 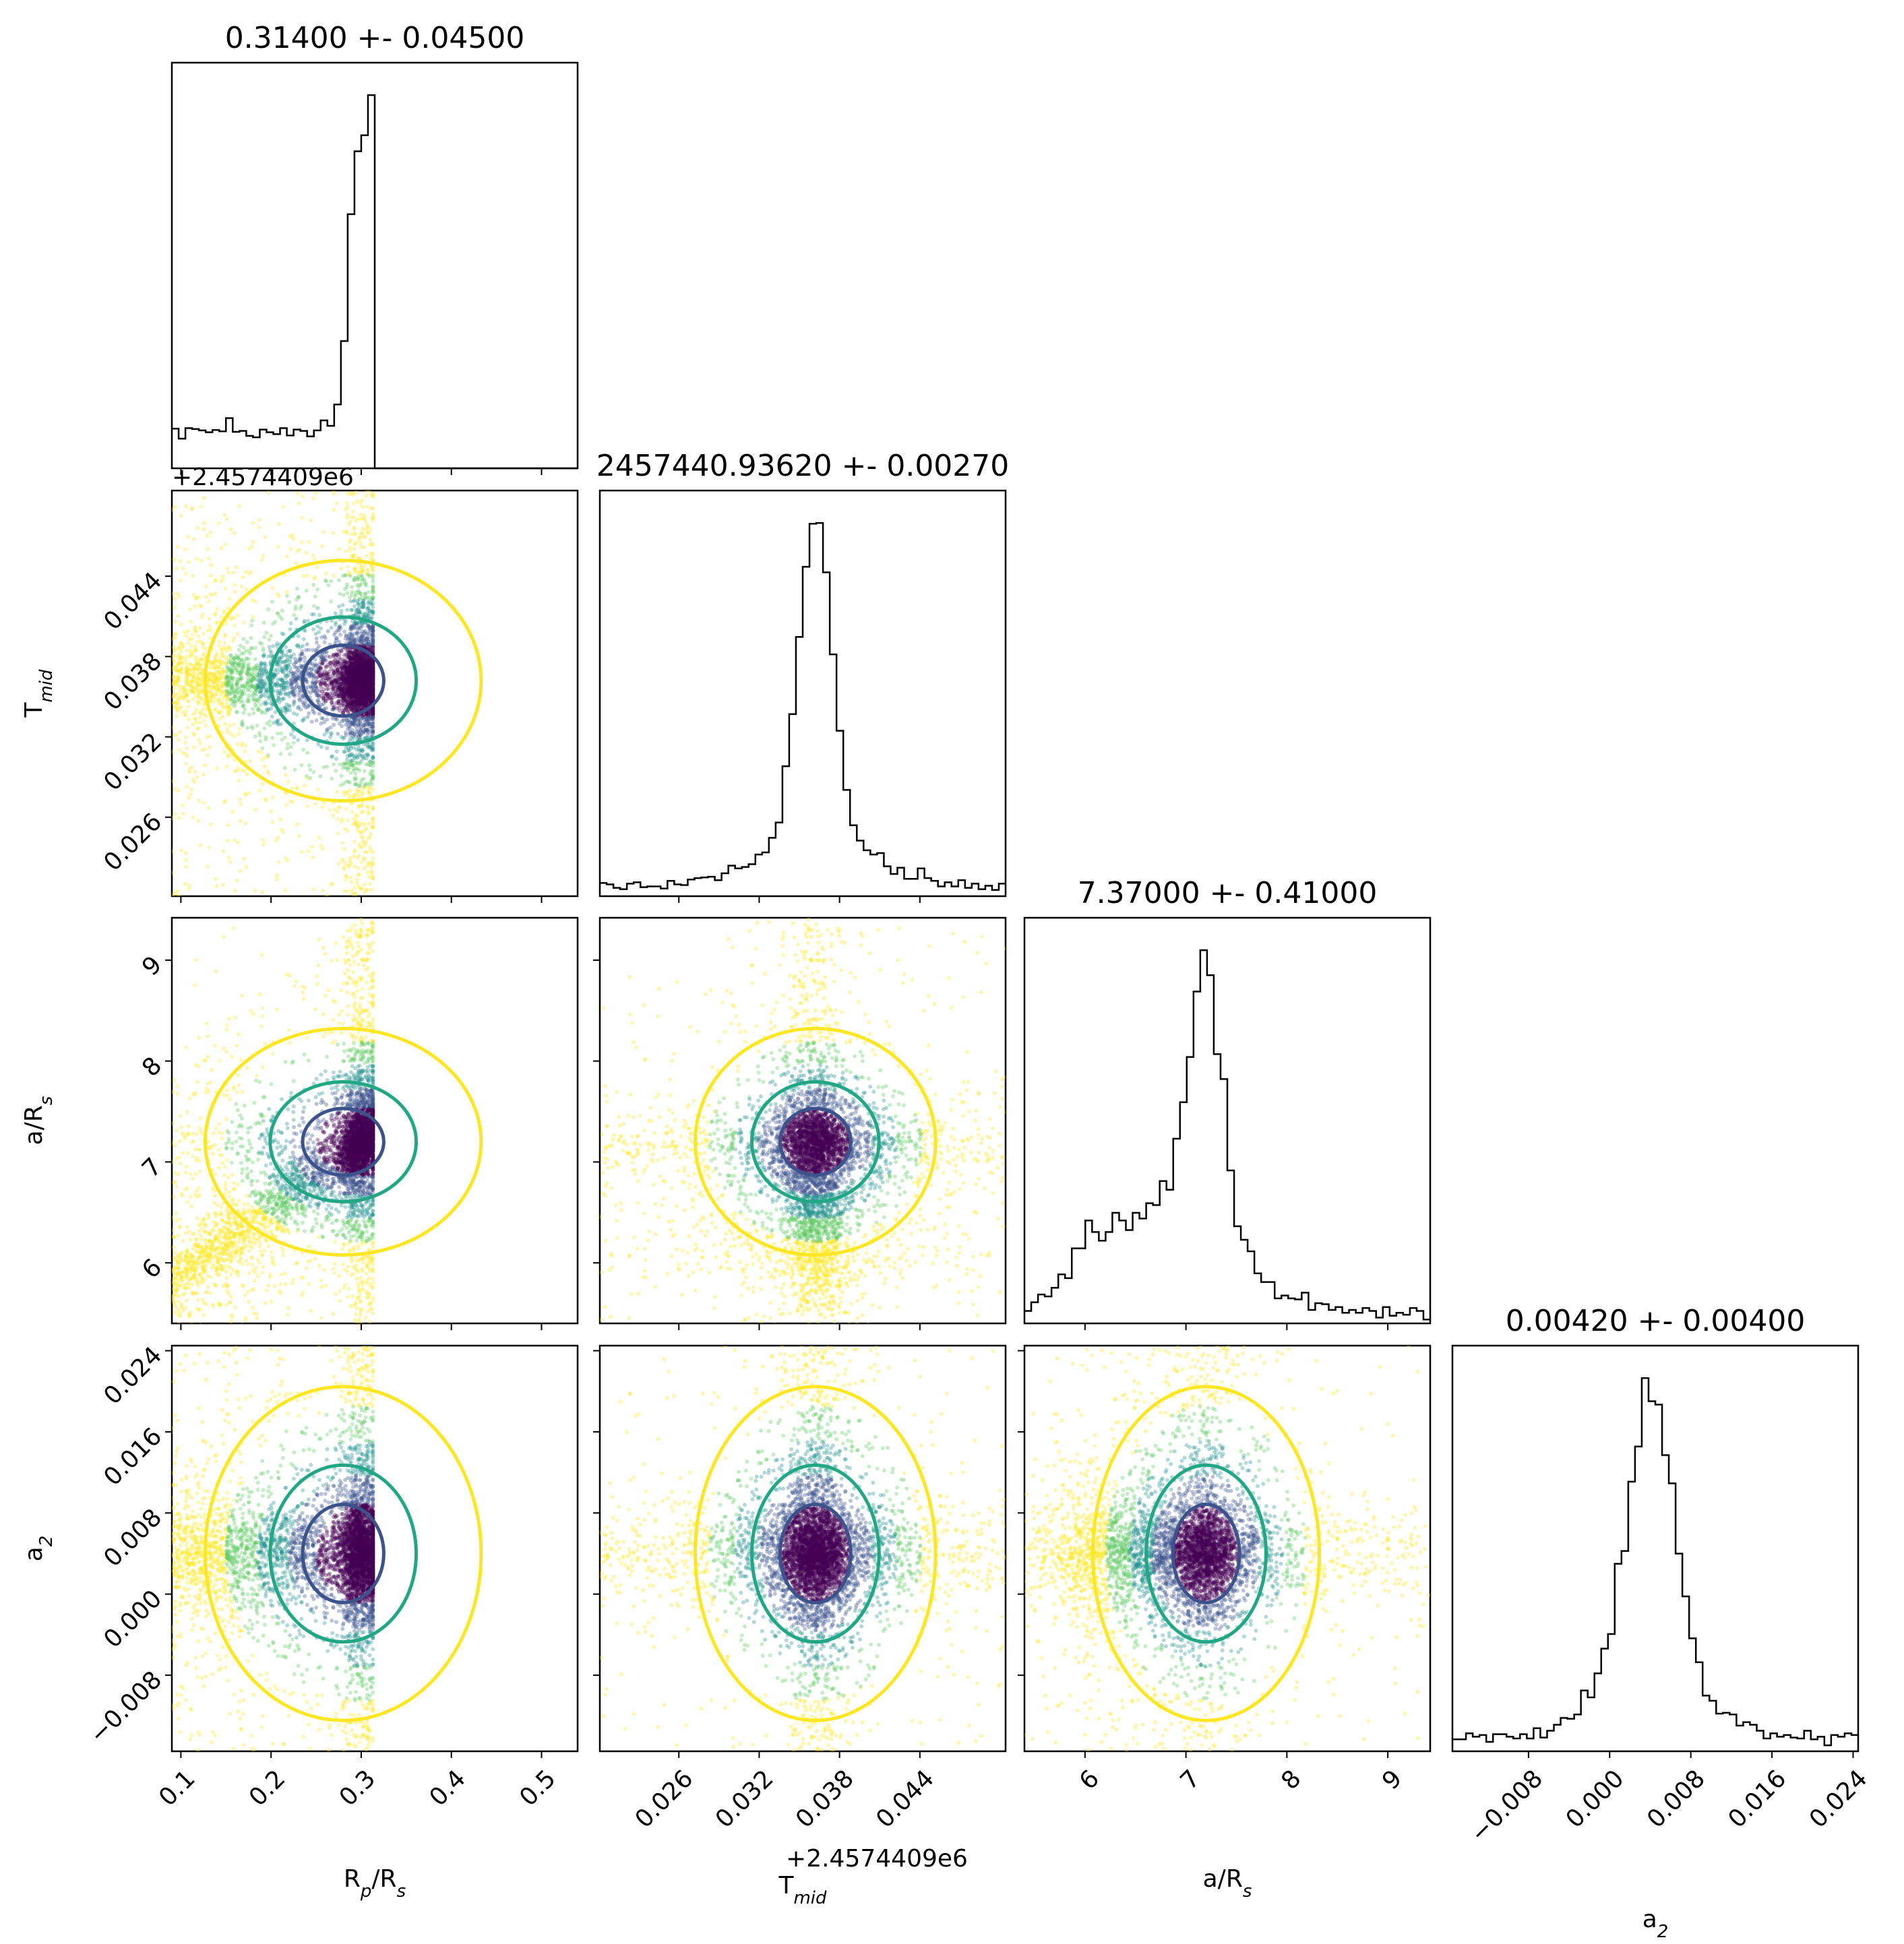 I want to click on histogram-step-tmid, so click(x=803, y=706).